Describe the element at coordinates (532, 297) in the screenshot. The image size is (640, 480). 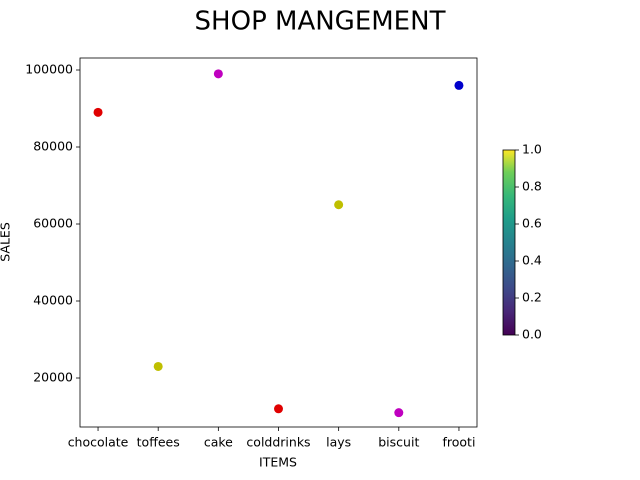
I see `colorbar-tick-label: 0.2` at that location.